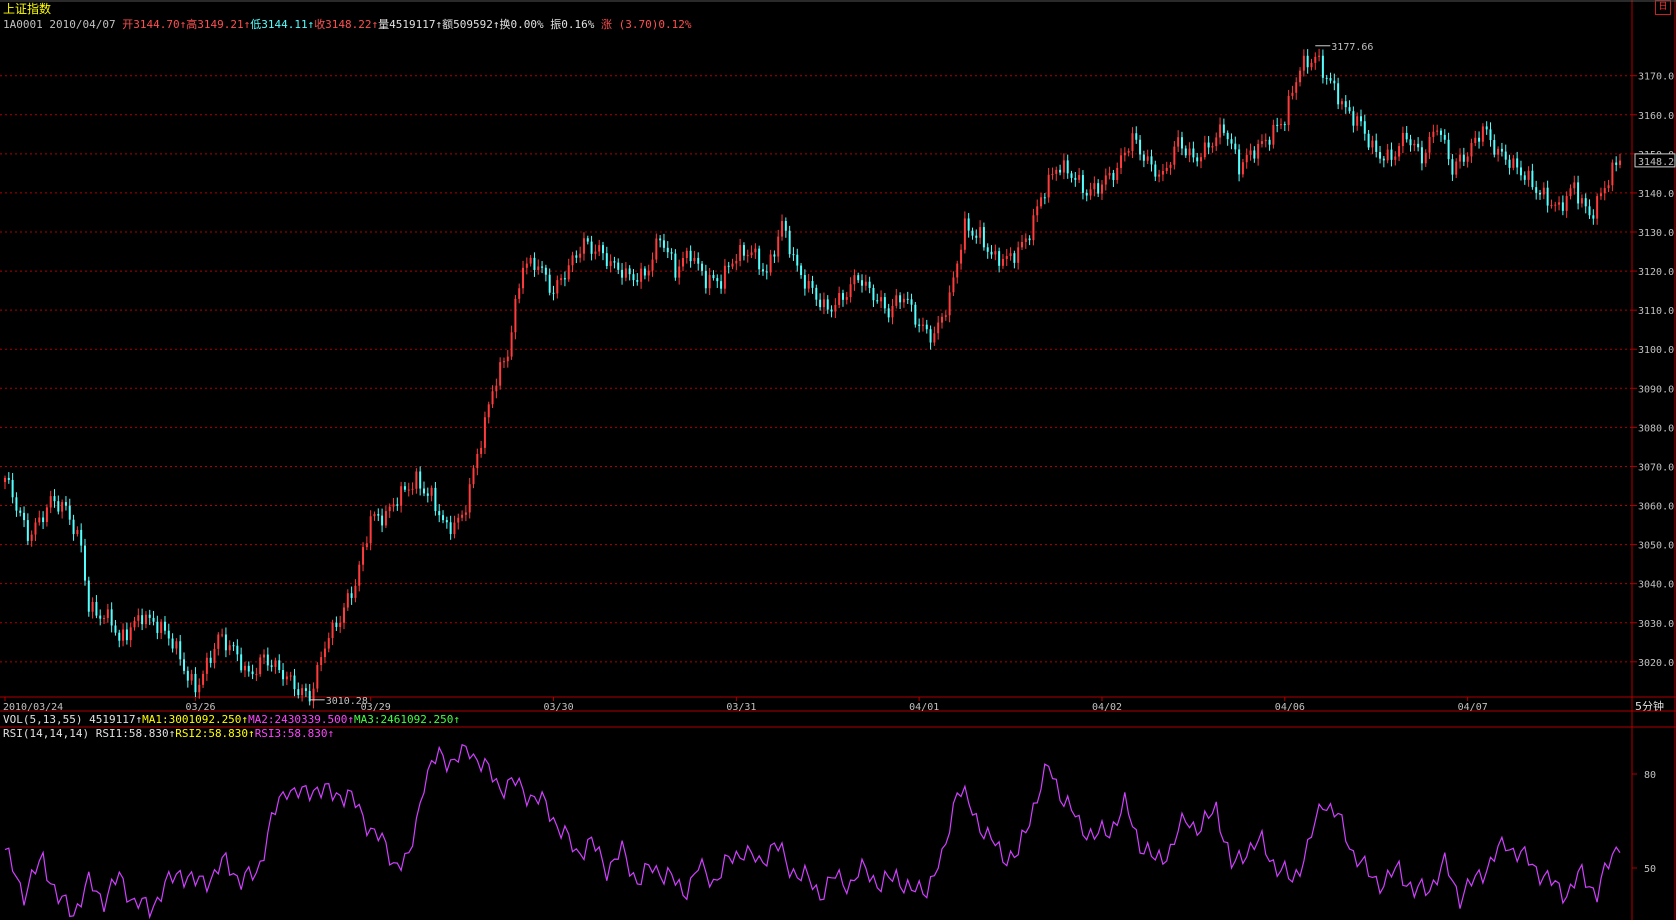 This screenshot has width=1676, height=920. Describe the element at coordinates (1656, 663) in the screenshot. I see `price-tick-label: 3020.0` at that location.